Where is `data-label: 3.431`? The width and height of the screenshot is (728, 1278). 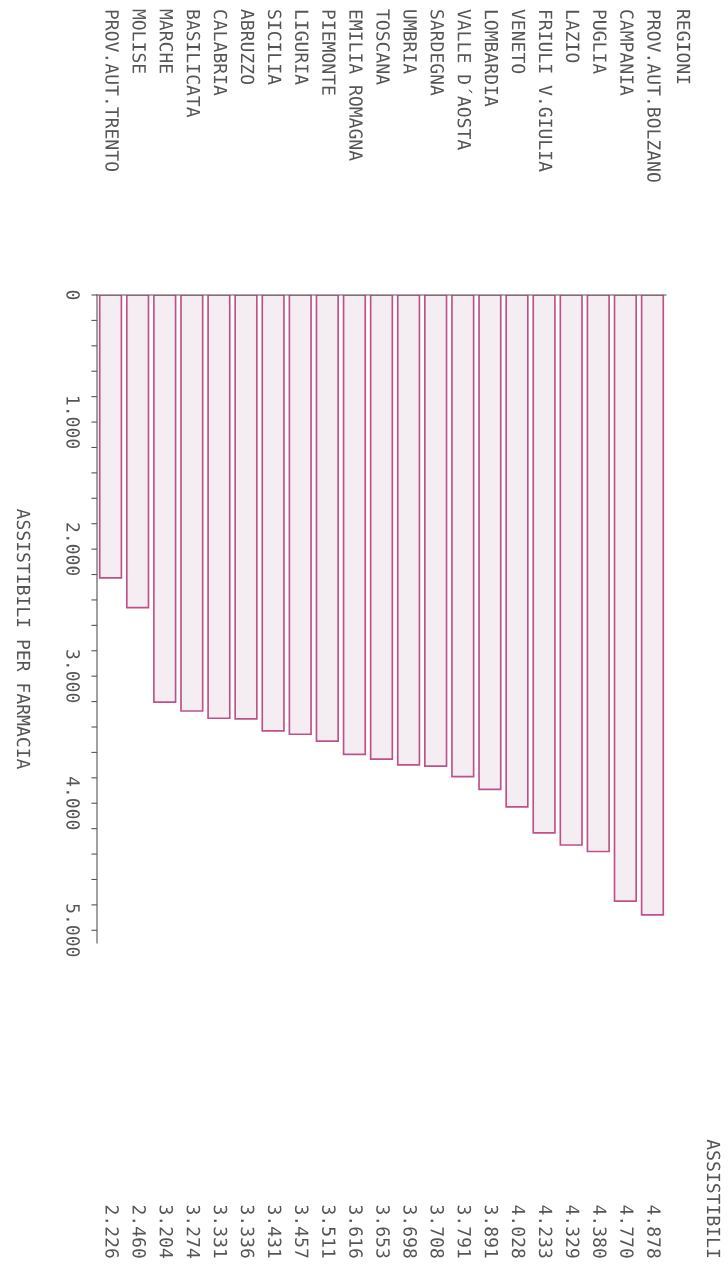 data-label: 3.431 is located at coordinates (274, 1231).